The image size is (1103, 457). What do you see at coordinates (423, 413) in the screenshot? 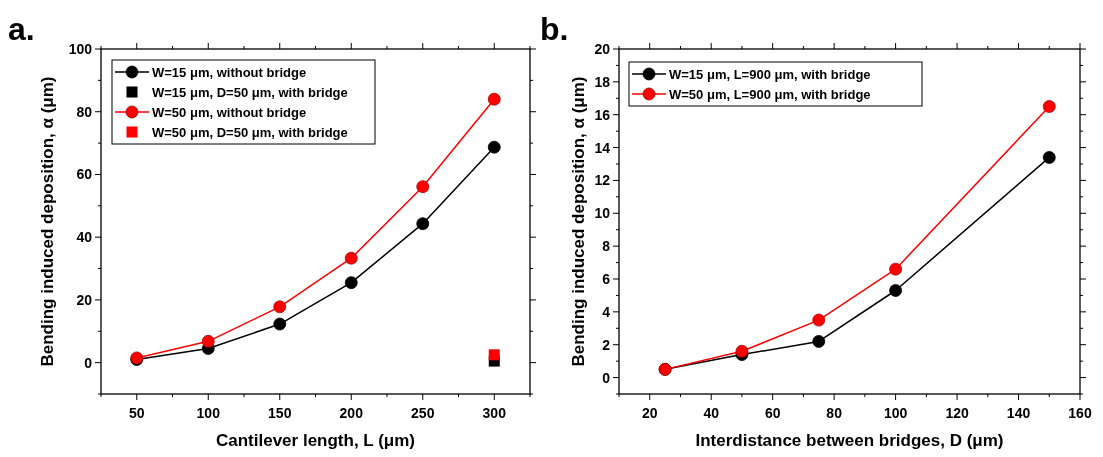
I see `x-tick-label: 250` at bounding box center [423, 413].